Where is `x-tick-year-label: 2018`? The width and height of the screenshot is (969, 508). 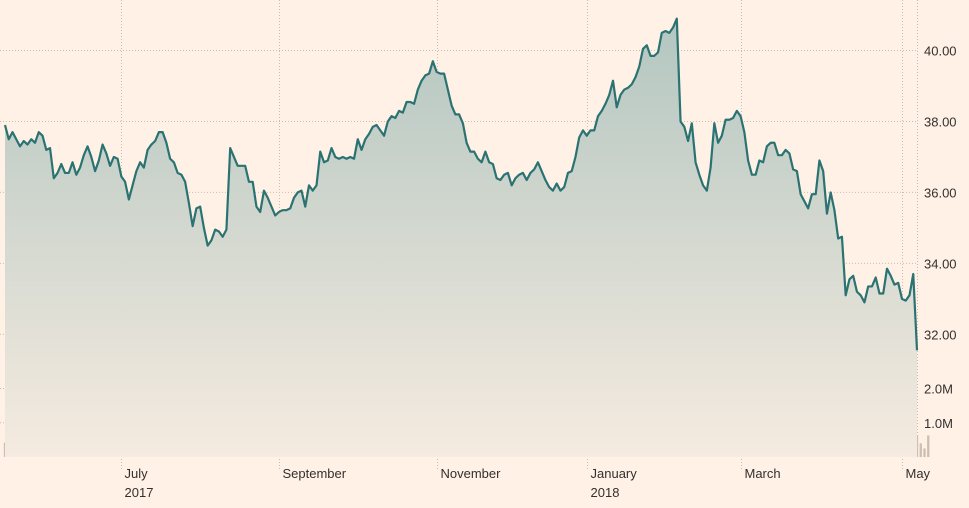
x-tick-year-label: 2018 is located at coordinates (605, 492).